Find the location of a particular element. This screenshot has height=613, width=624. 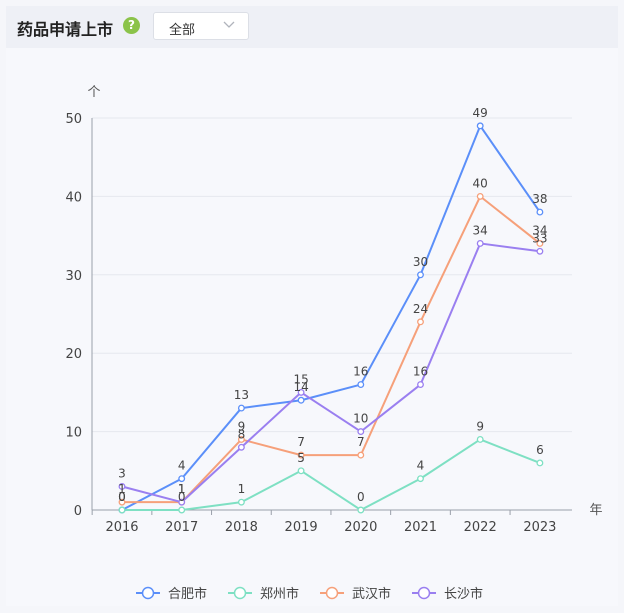

region-select-value: 全部 is located at coordinates (182, 30).